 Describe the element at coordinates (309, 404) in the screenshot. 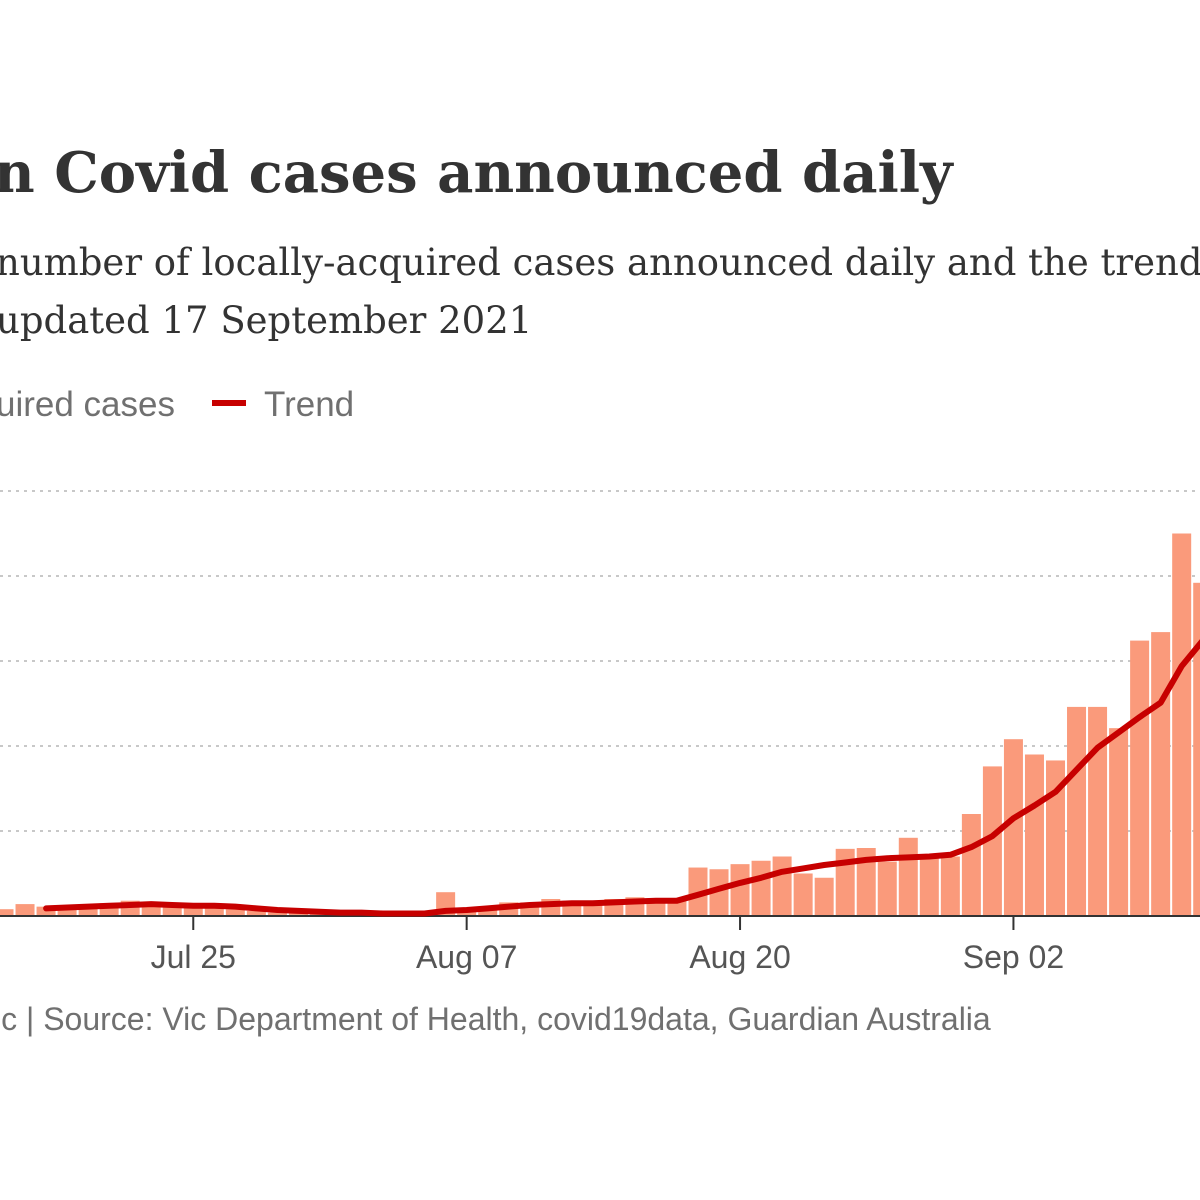

I see `legend-label: Trend` at that location.